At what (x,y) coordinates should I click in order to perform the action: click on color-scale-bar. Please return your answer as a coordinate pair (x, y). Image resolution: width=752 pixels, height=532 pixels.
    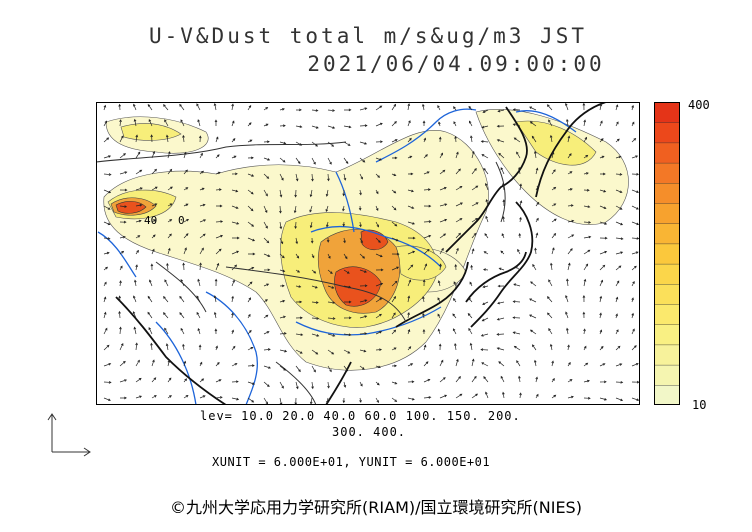
    Looking at the image, I should click on (667, 253).